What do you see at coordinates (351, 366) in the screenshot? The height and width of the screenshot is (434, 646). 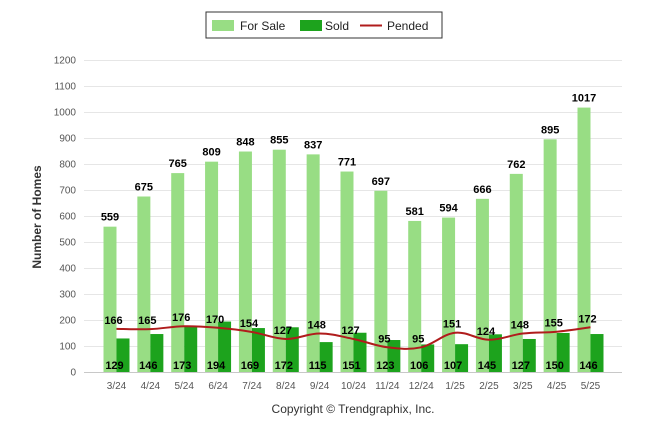 I see `label-sold: 151` at bounding box center [351, 366].